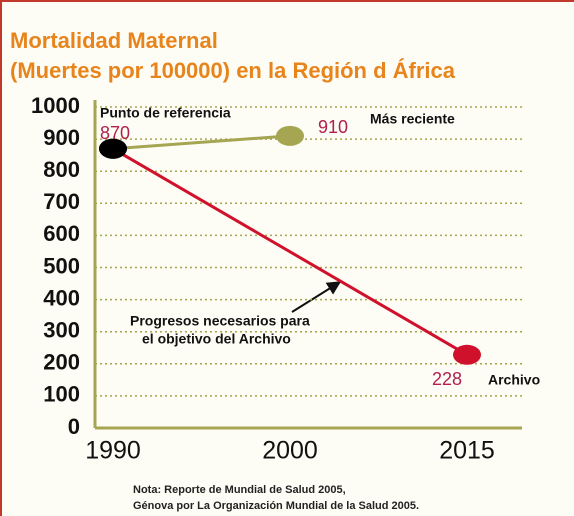 This screenshot has height=516, width=574. Describe the element at coordinates (514, 380) in the screenshot. I see `annotation: Archivo` at that location.